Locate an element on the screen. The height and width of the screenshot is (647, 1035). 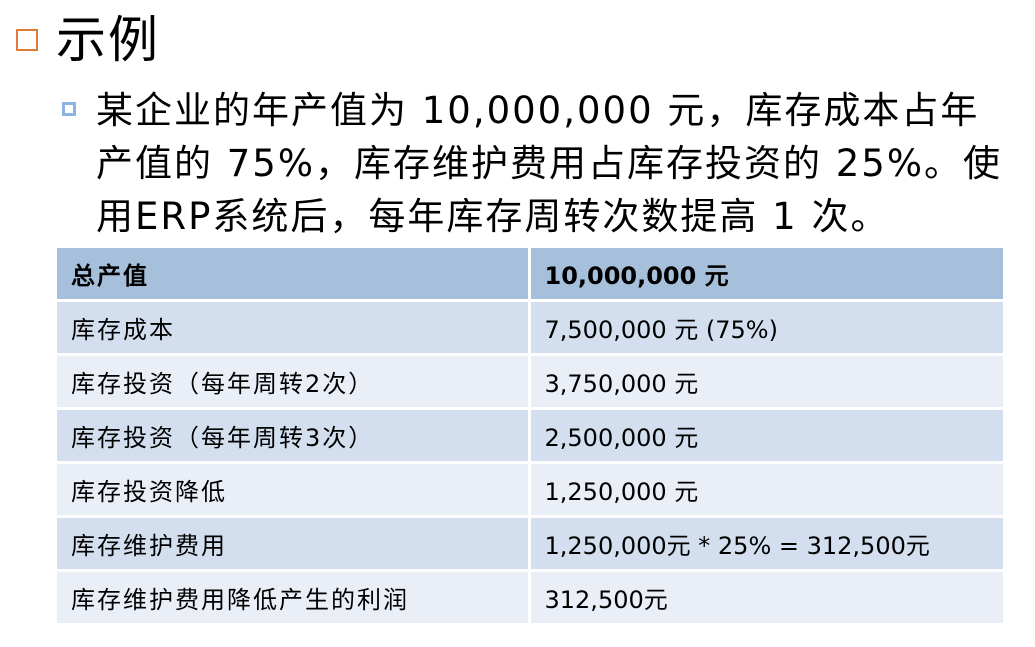
slide-title-row: 示例 is located at coordinates (88, 40).